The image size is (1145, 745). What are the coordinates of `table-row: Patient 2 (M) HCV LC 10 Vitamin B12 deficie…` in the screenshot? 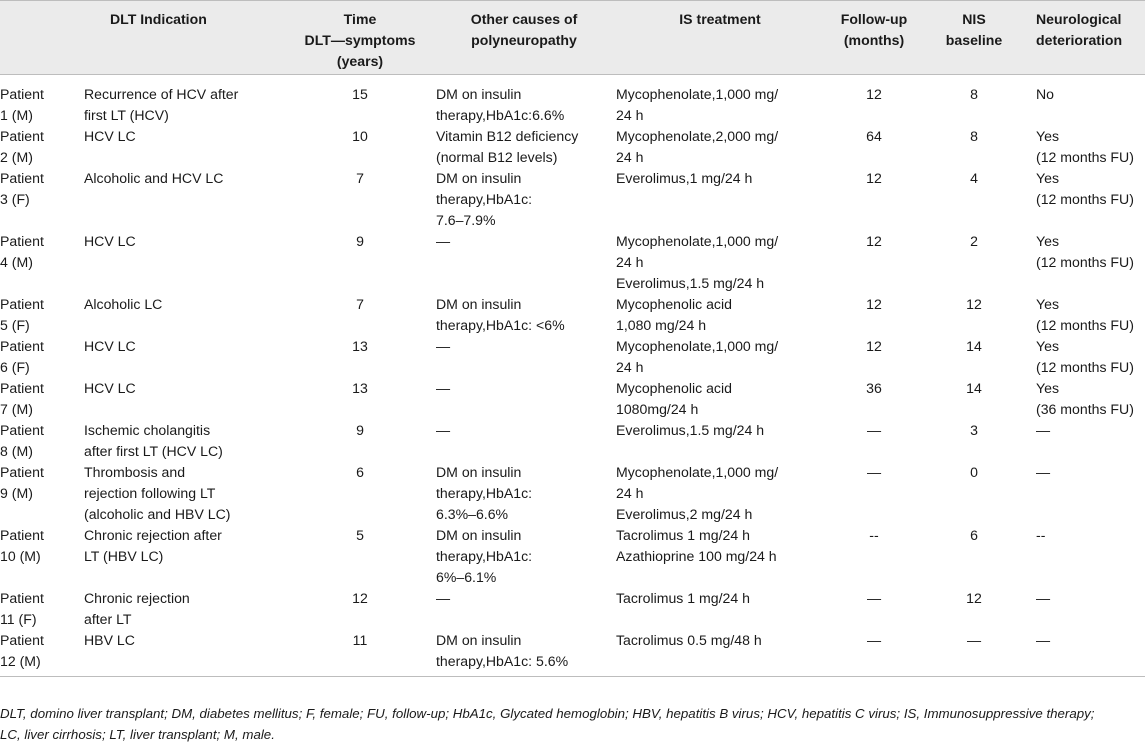 It's located at (572, 147).